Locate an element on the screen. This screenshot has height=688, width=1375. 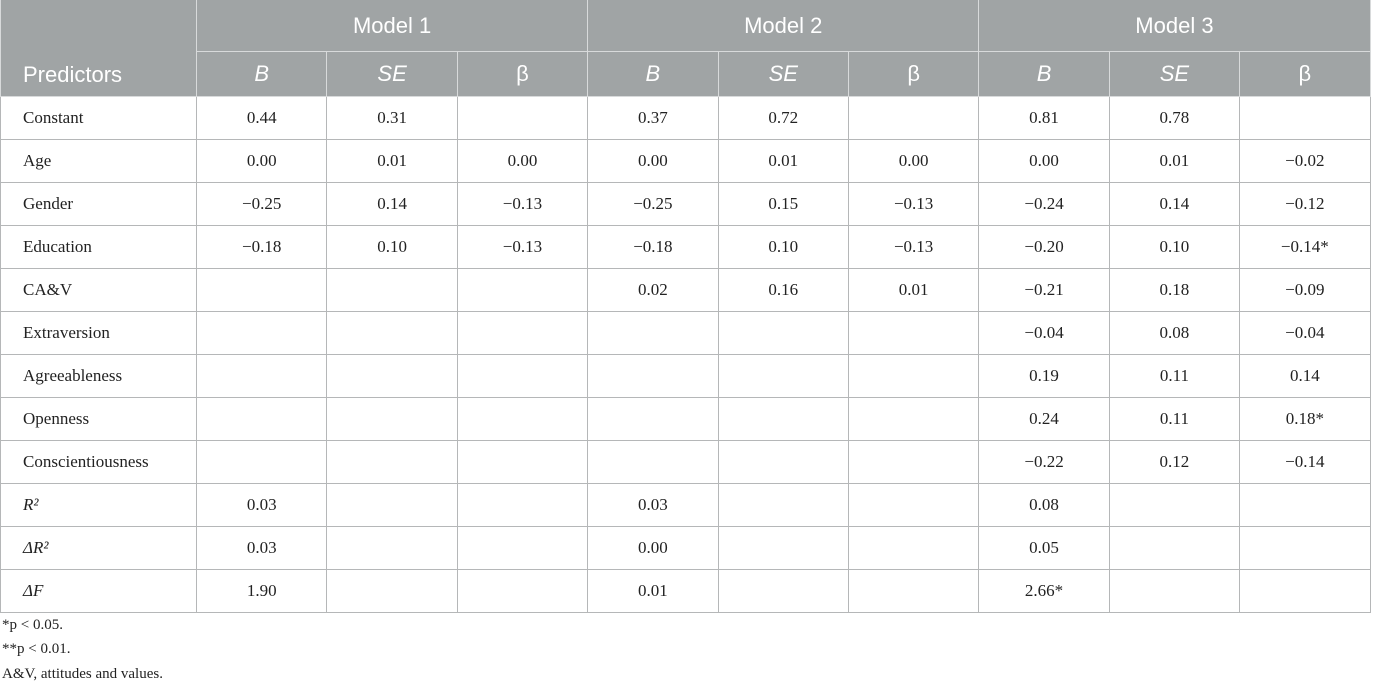
predictor-label: Age is located at coordinates (98, 161).